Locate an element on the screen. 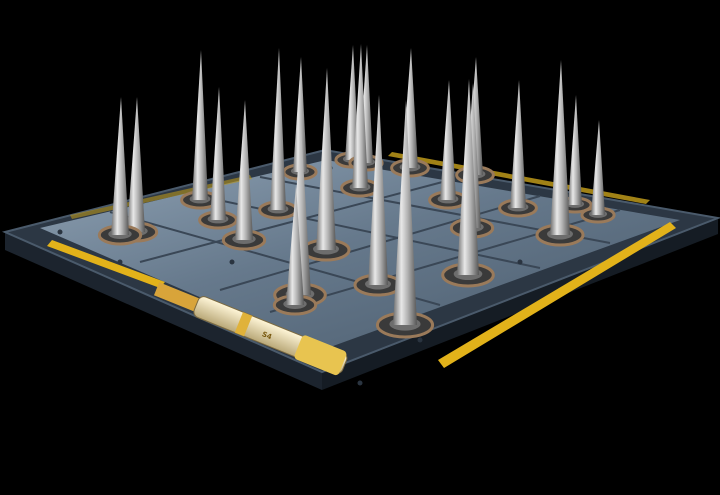 The width and height of the screenshot is (720, 495). hazard-stripe-left is located at coordinates (106, 264).